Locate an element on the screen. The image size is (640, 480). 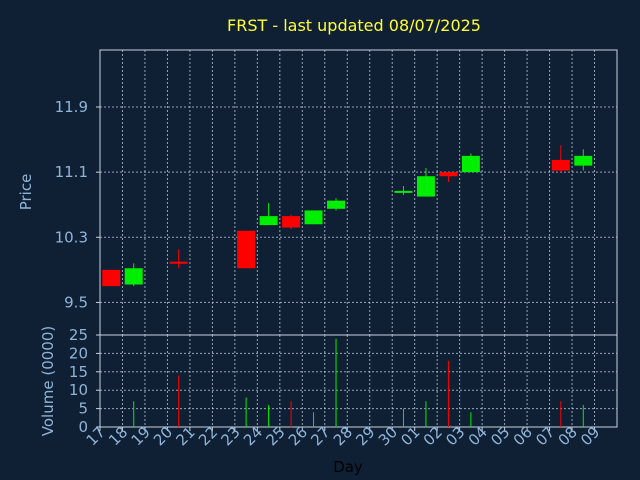
chart-title: FRST - last updated 08/07/2025 is located at coordinates (354, 25).